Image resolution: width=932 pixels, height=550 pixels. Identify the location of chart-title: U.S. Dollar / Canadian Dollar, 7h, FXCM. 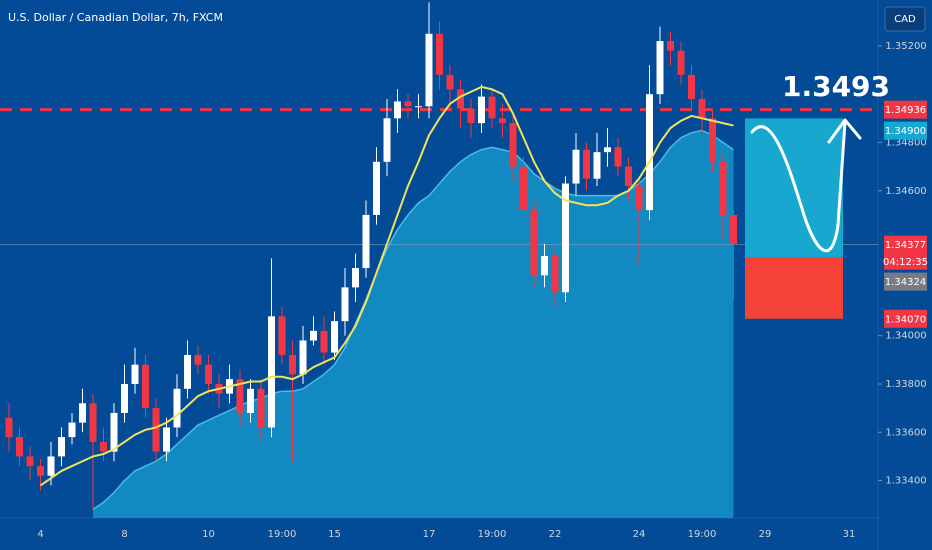
(115, 17).